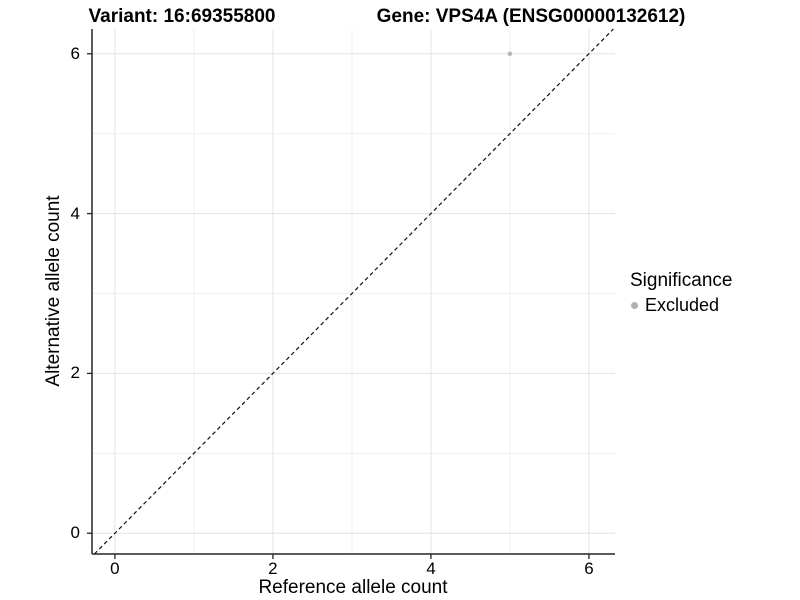 The height and width of the screenshot is (600, 800). What do you see at coordinates (681, 280) in the screenshot?
I see `legend-title: Significance` at bounding box center [681, 280].